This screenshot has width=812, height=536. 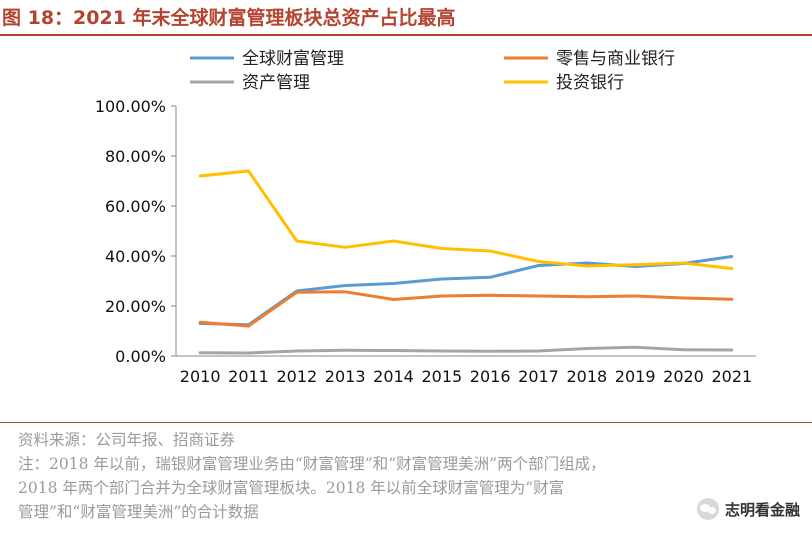 What do you see at coordinates (590, 83) in the screenshot?
I see `legend-label: 投资银行` at bounding box center [590, 83].